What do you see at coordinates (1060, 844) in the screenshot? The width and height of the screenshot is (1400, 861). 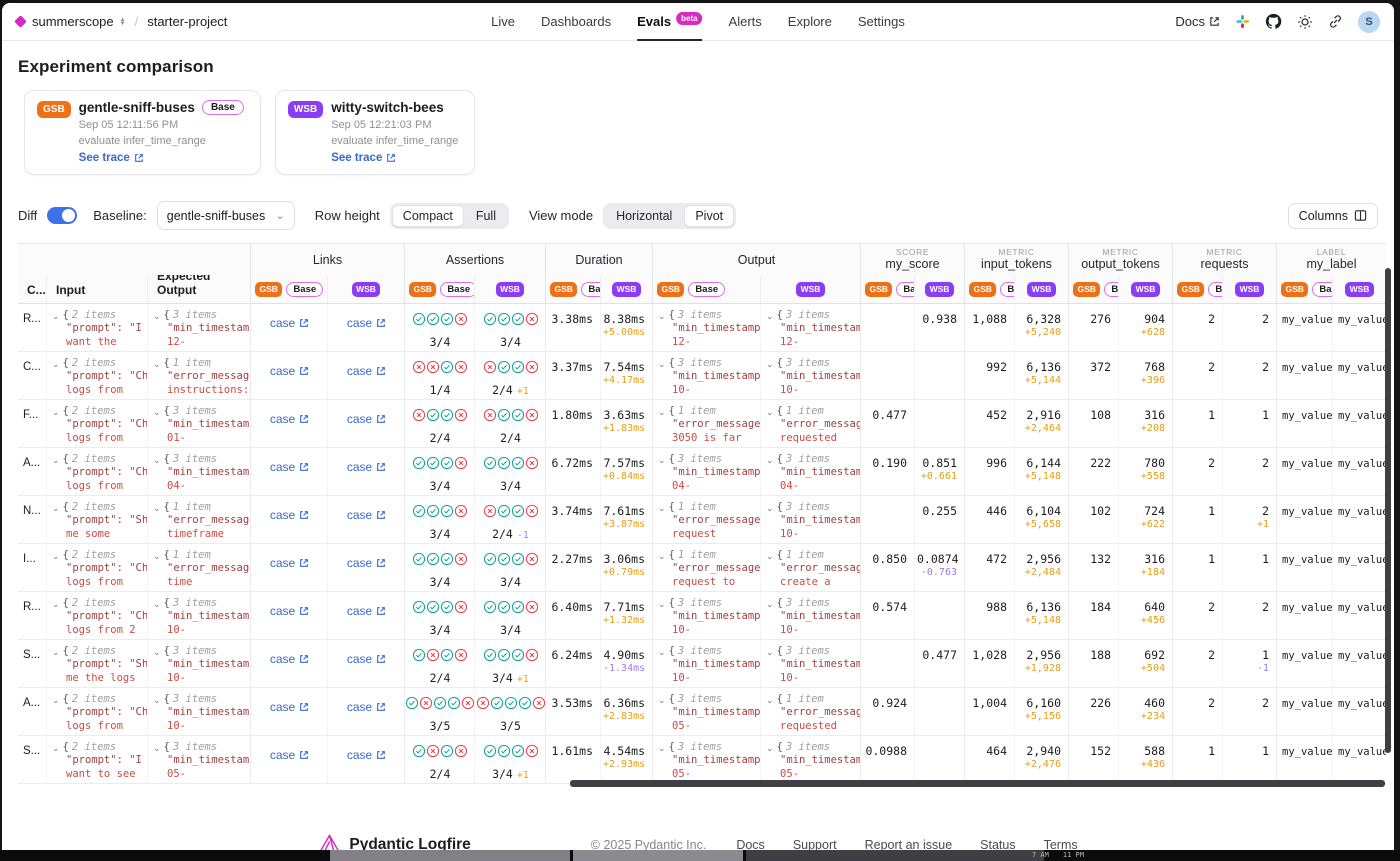 I see `footer-link-terms: Terms` at bounding box center [1060, 844].